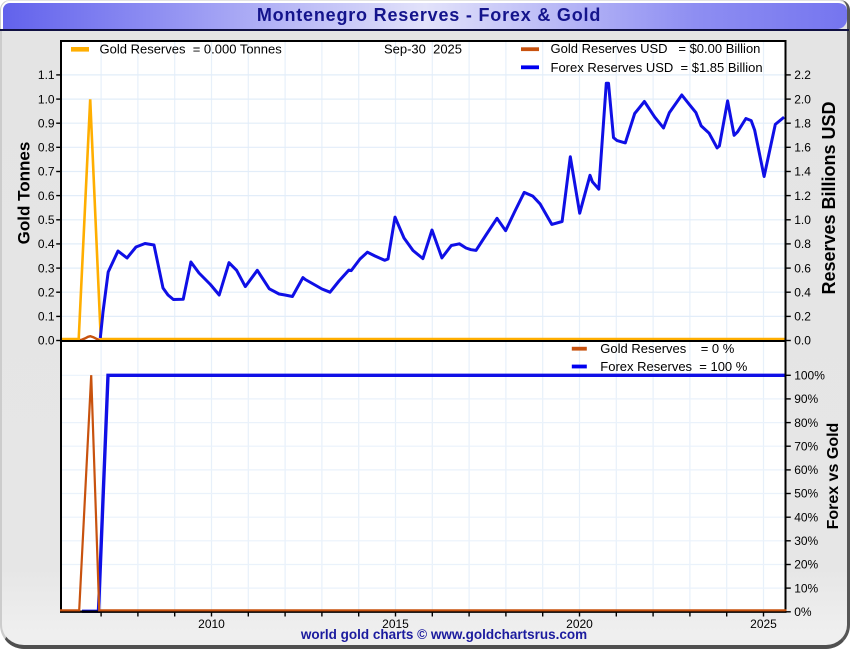 This screenshot has height=650, width=850. I want to click on svg-text: 1.4, so click(802, 172).